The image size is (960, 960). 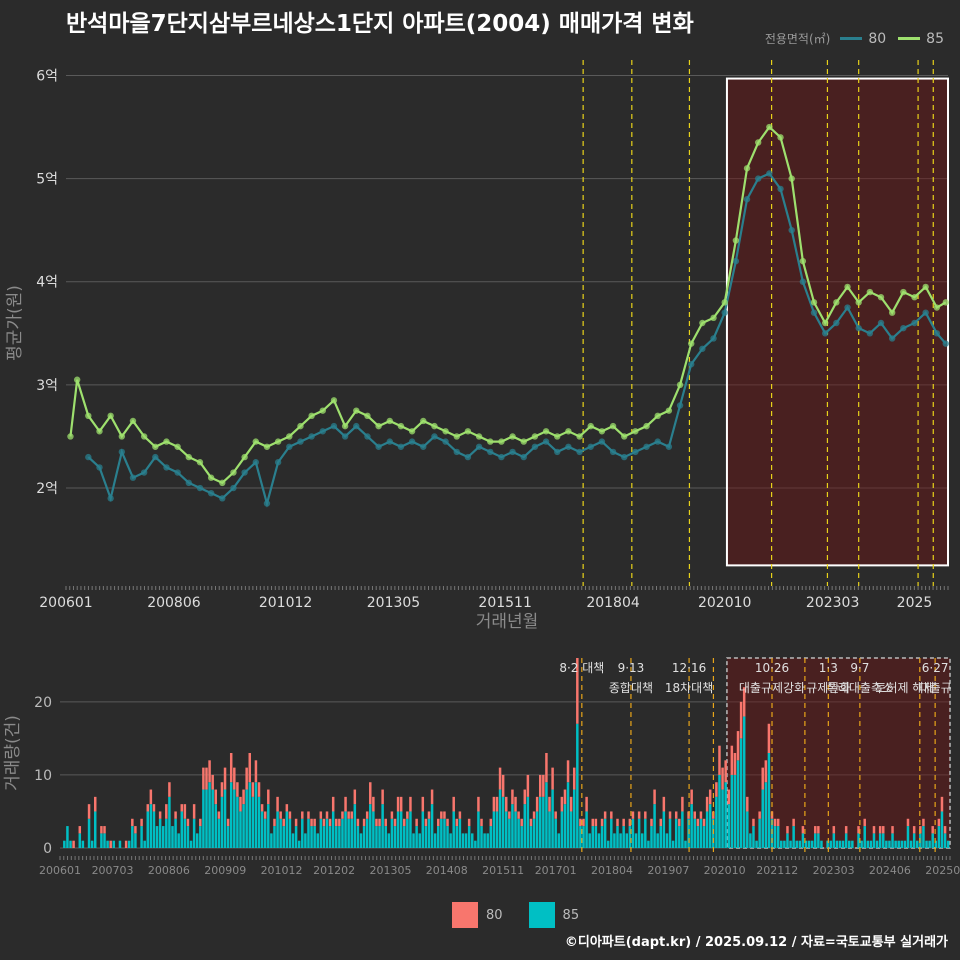 I want to click on y-tick-label: 3억, so click(x=47, y=386).